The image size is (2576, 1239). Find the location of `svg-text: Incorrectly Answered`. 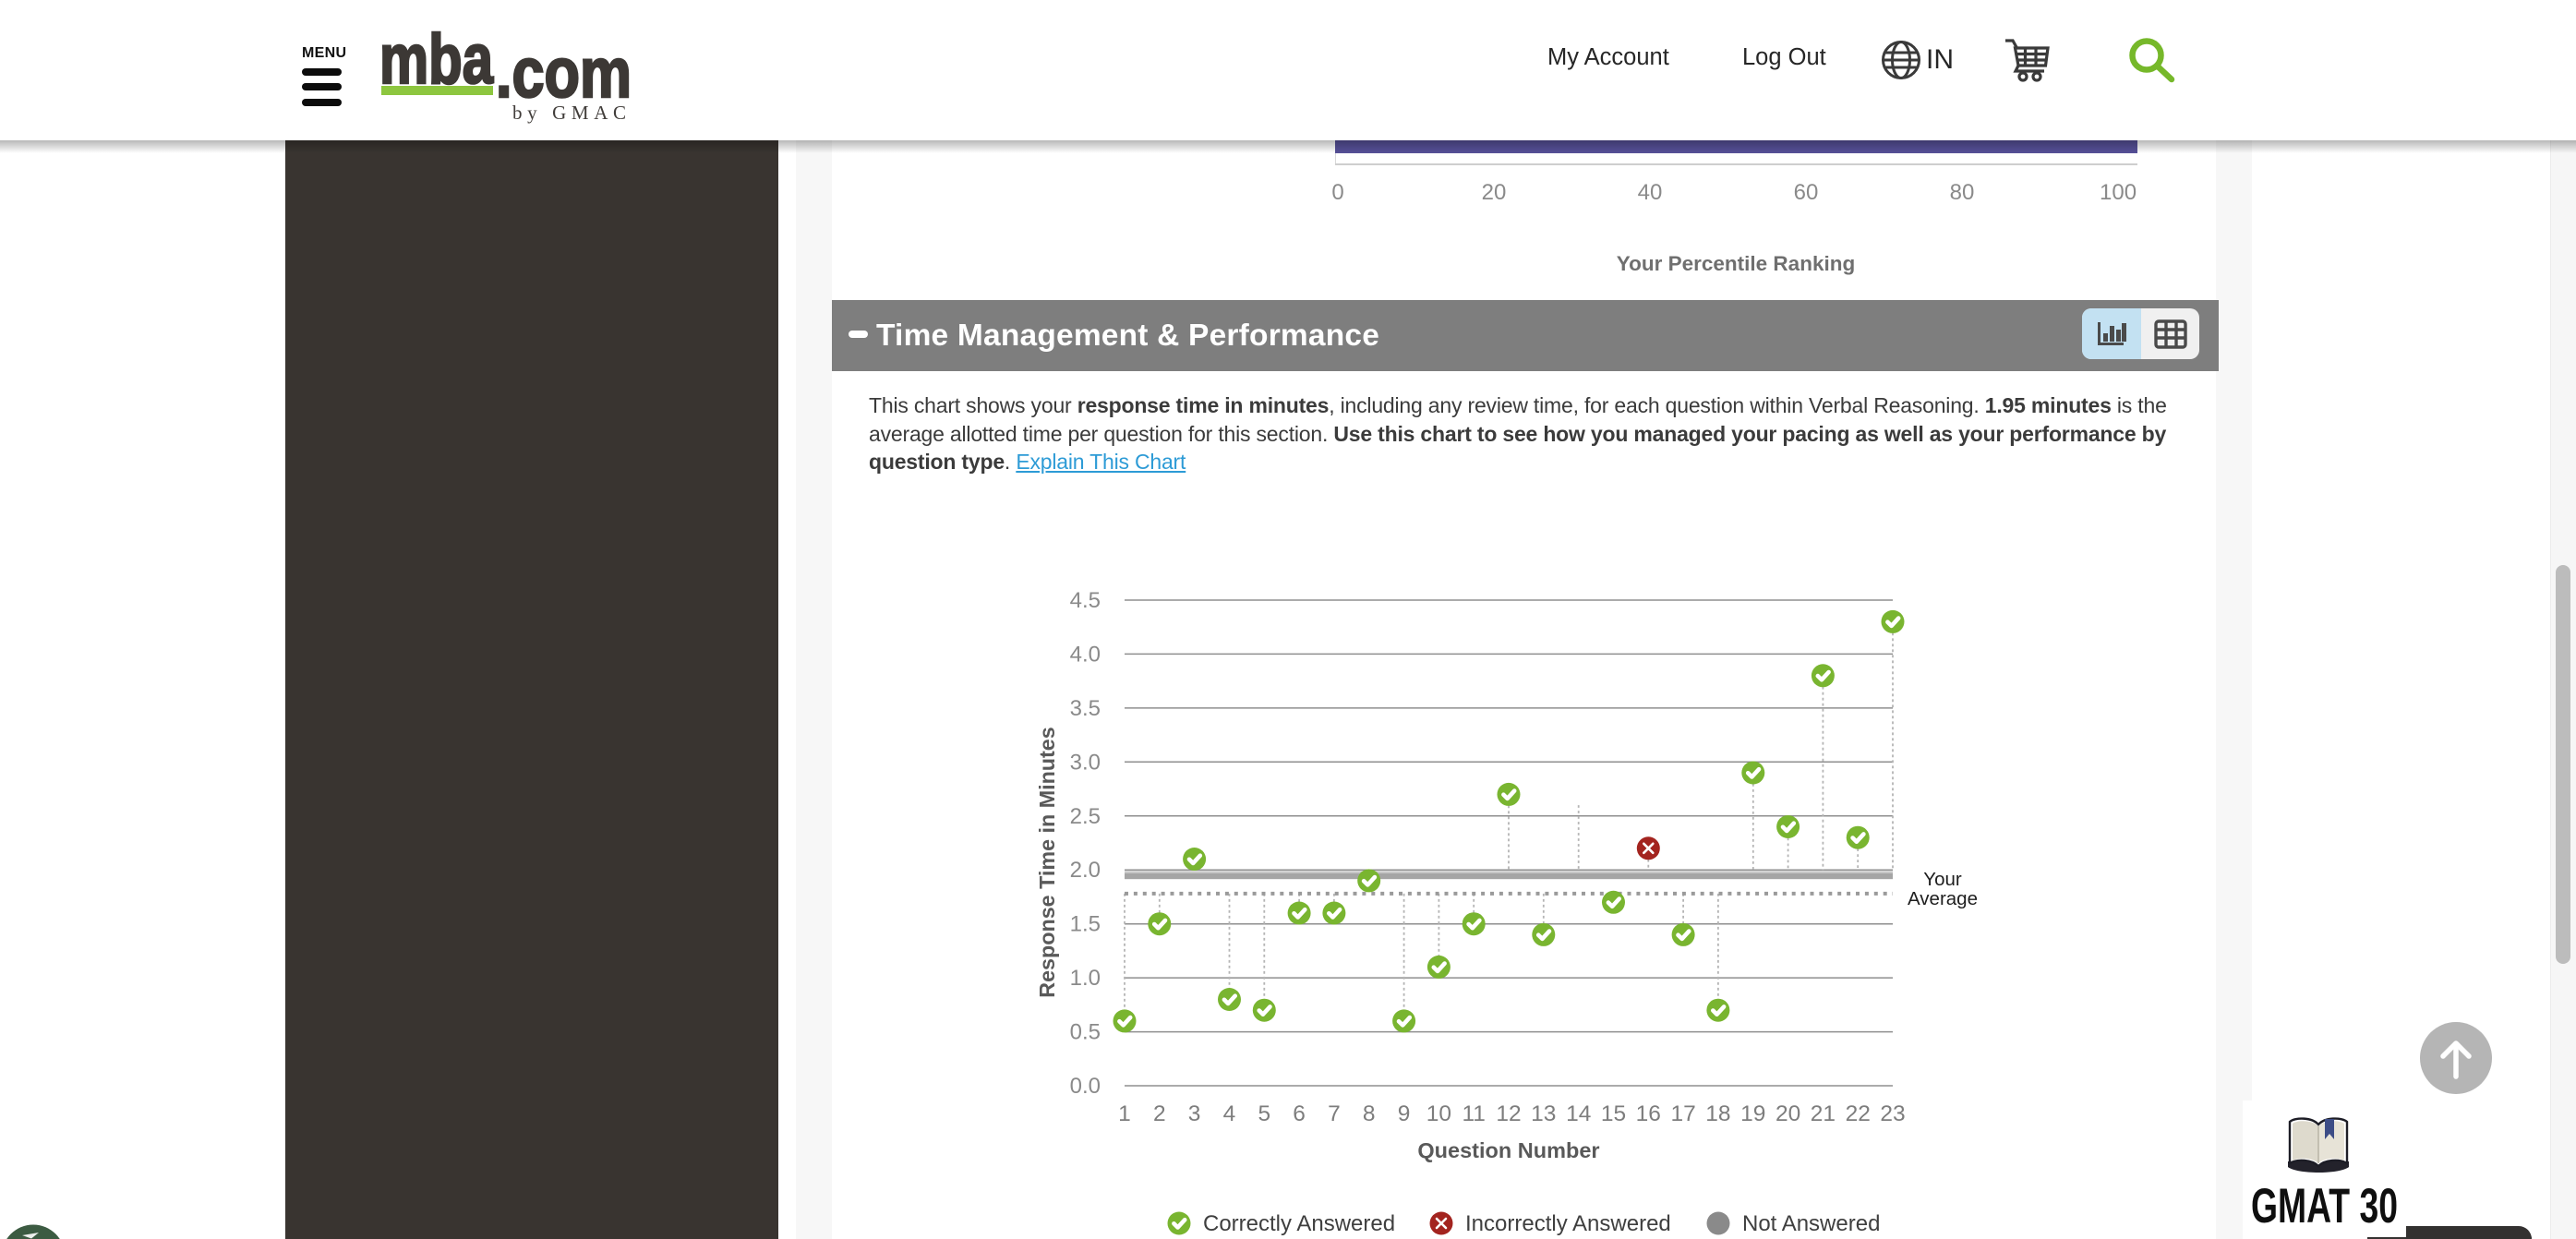

svg-text: Incorrectly Answered is located at coordinates (1568, 1223).